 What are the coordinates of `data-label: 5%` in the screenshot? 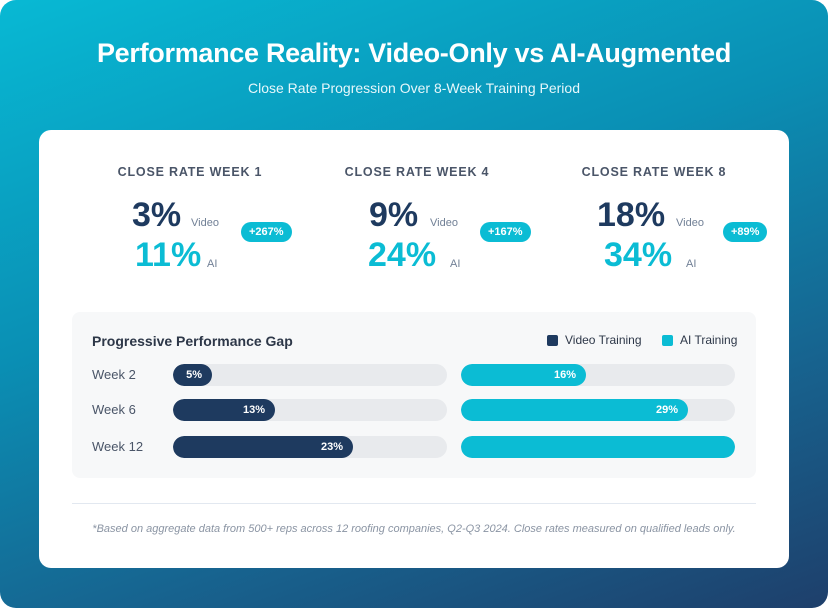 It's located at (194, 375).